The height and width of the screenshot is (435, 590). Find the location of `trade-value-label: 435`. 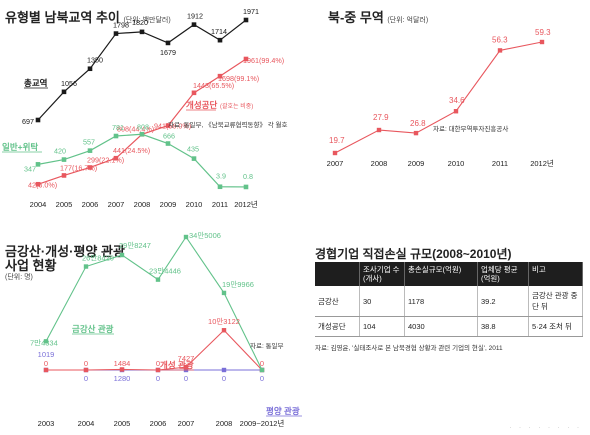

trade-value-label: 435 is located at coordinates (193, 149).